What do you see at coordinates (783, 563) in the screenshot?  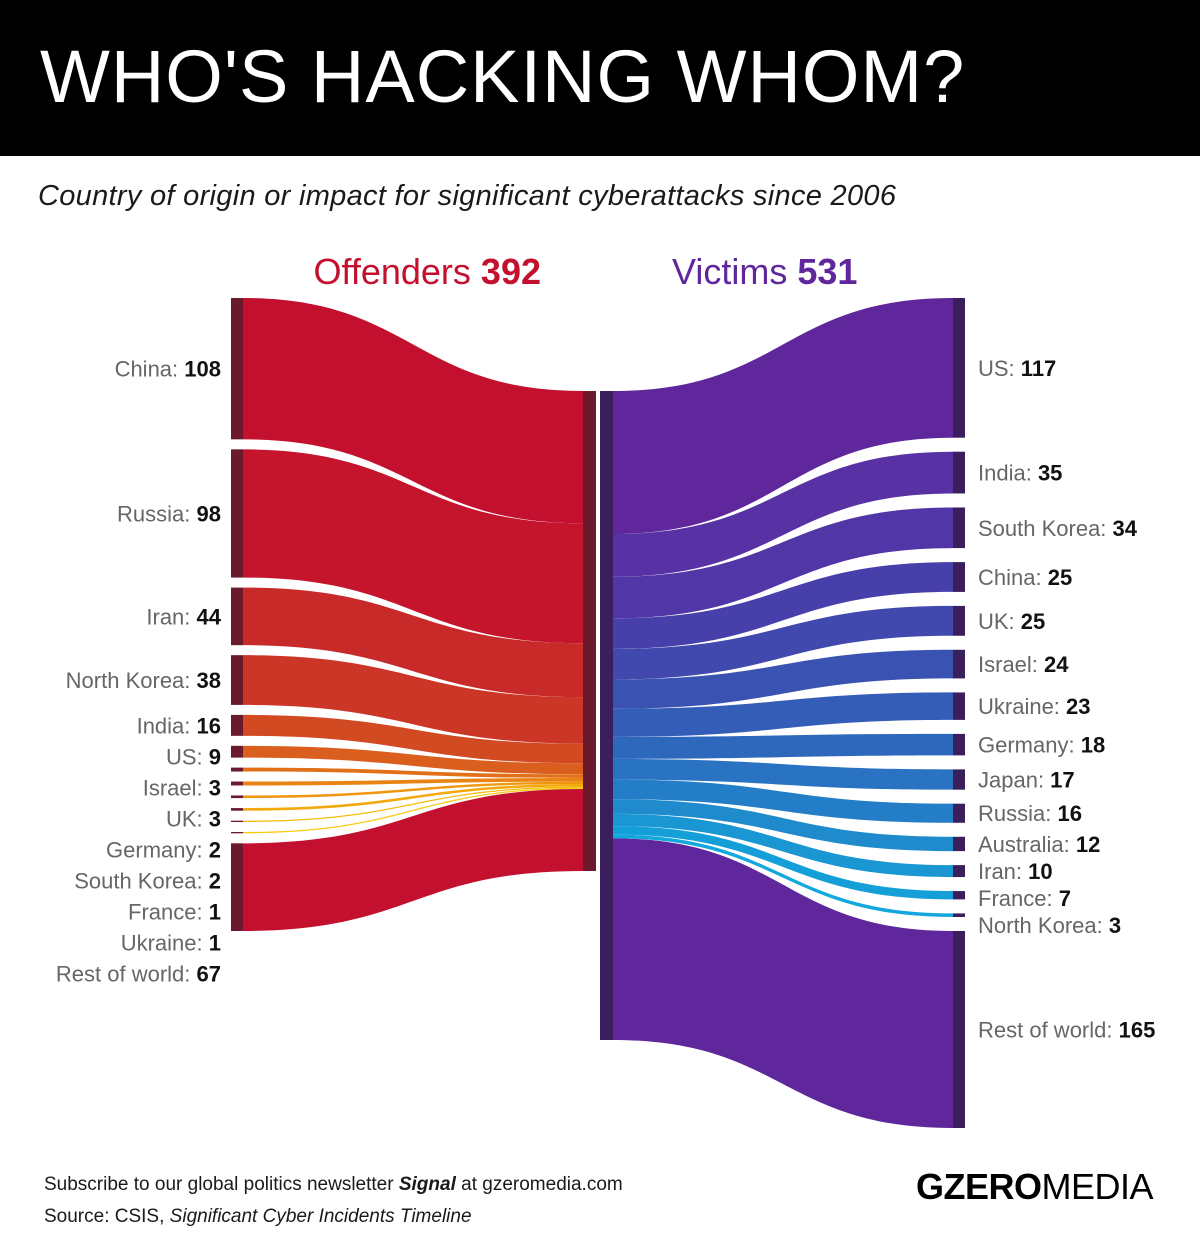 I see `victim-flow-south-korea` at bounding box center [783, 563].